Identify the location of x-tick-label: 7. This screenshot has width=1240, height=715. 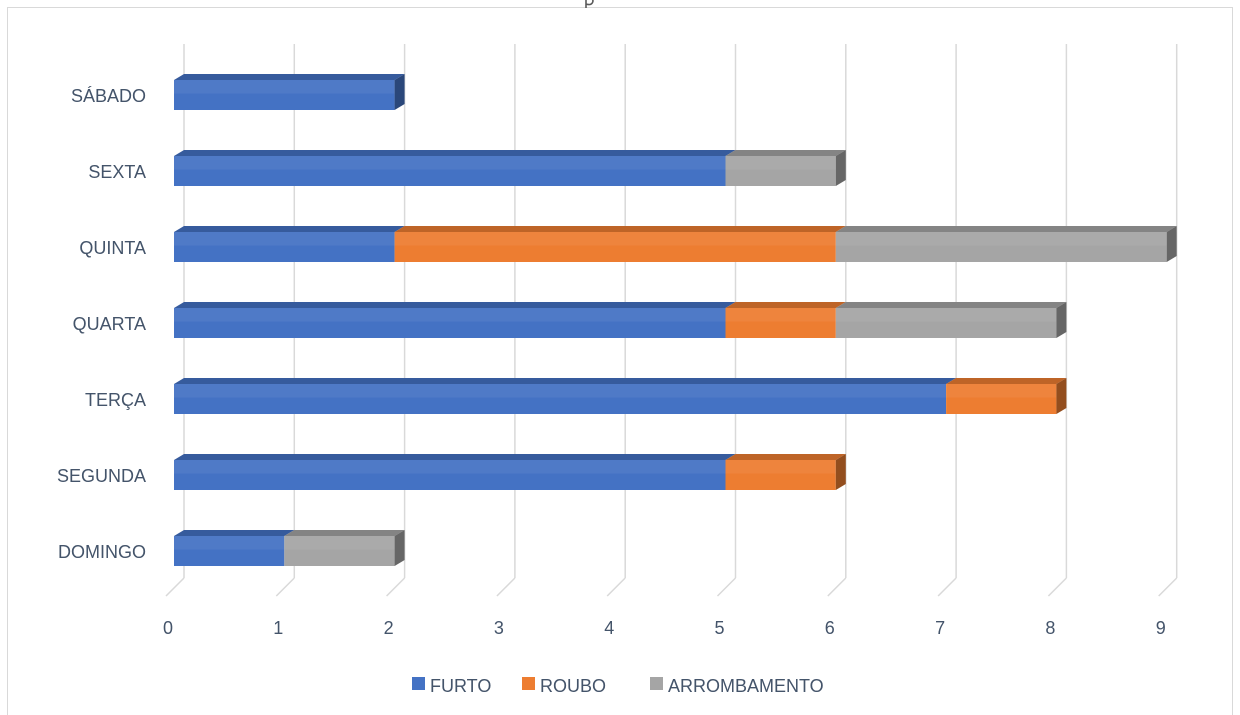
(940, 628).